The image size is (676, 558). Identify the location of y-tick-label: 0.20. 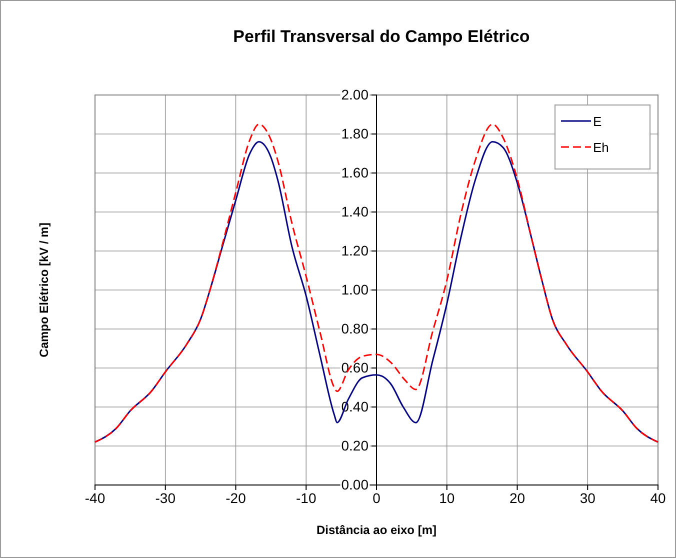
(355, 445).